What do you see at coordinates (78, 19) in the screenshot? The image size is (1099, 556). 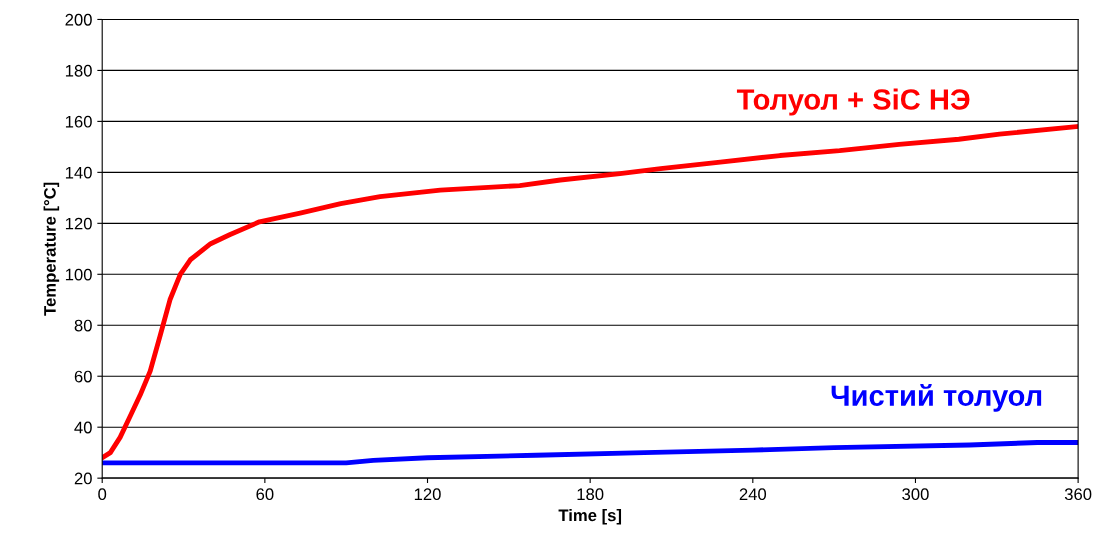 I see `y-tick-label: 200` at bounding box center [78, 19].